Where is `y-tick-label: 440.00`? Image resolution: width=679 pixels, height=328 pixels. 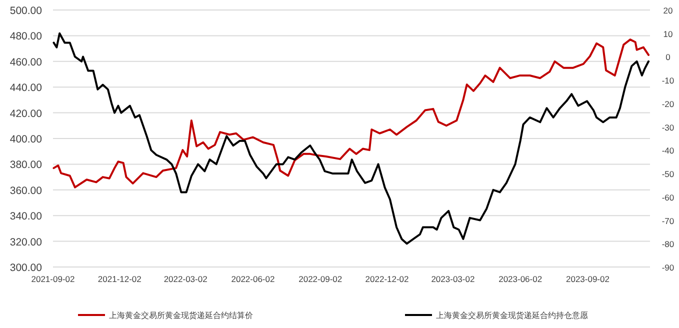
y-tick-label: 440.00 is located at coordinates (26, 88).